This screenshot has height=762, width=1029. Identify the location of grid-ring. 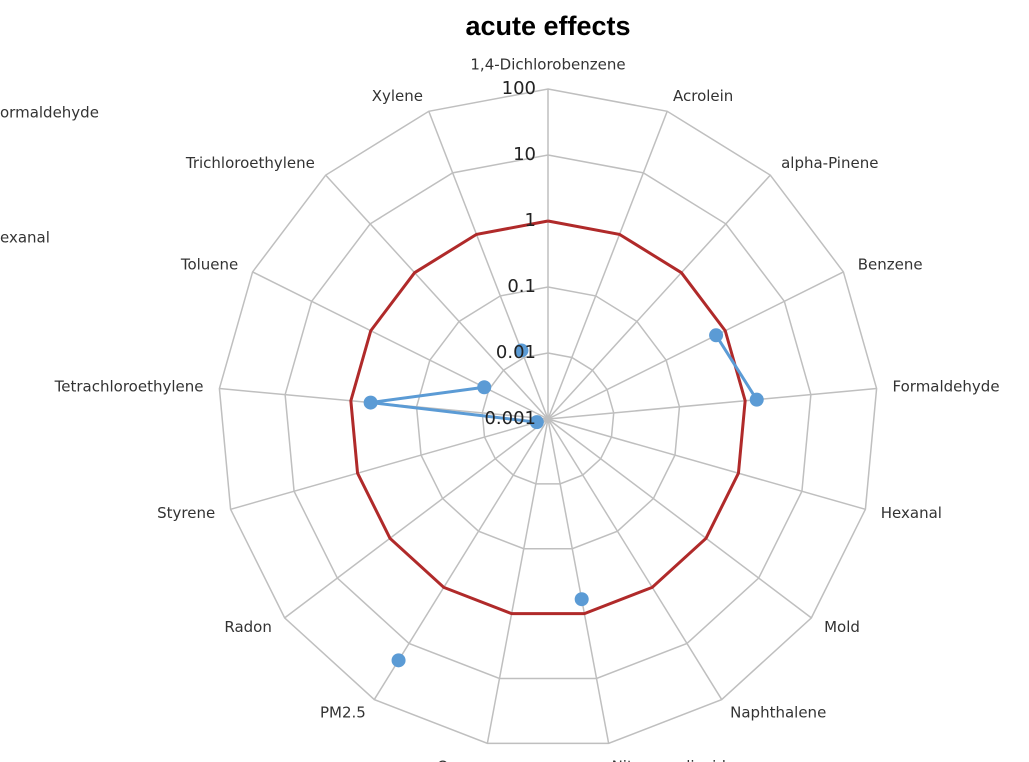
(548, 418).